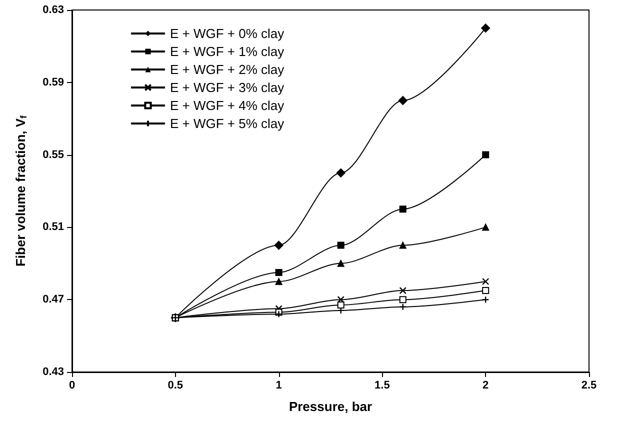 This screenshot has width=617, height=430. Describe the element at coordinates (485, 386) in the screenshot. I see `x-tick-label: 2` at that location.